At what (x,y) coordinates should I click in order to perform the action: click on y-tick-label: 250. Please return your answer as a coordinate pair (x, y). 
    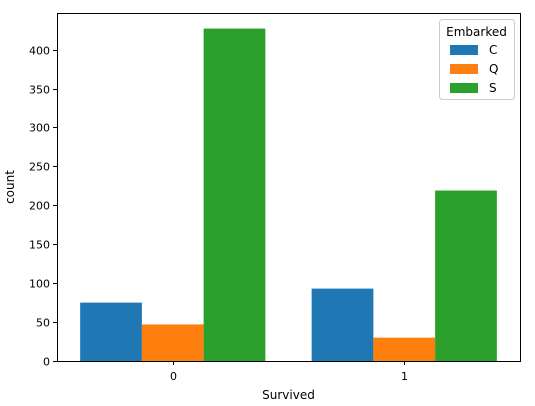
    Looking at the image, I should click on (39, 167).